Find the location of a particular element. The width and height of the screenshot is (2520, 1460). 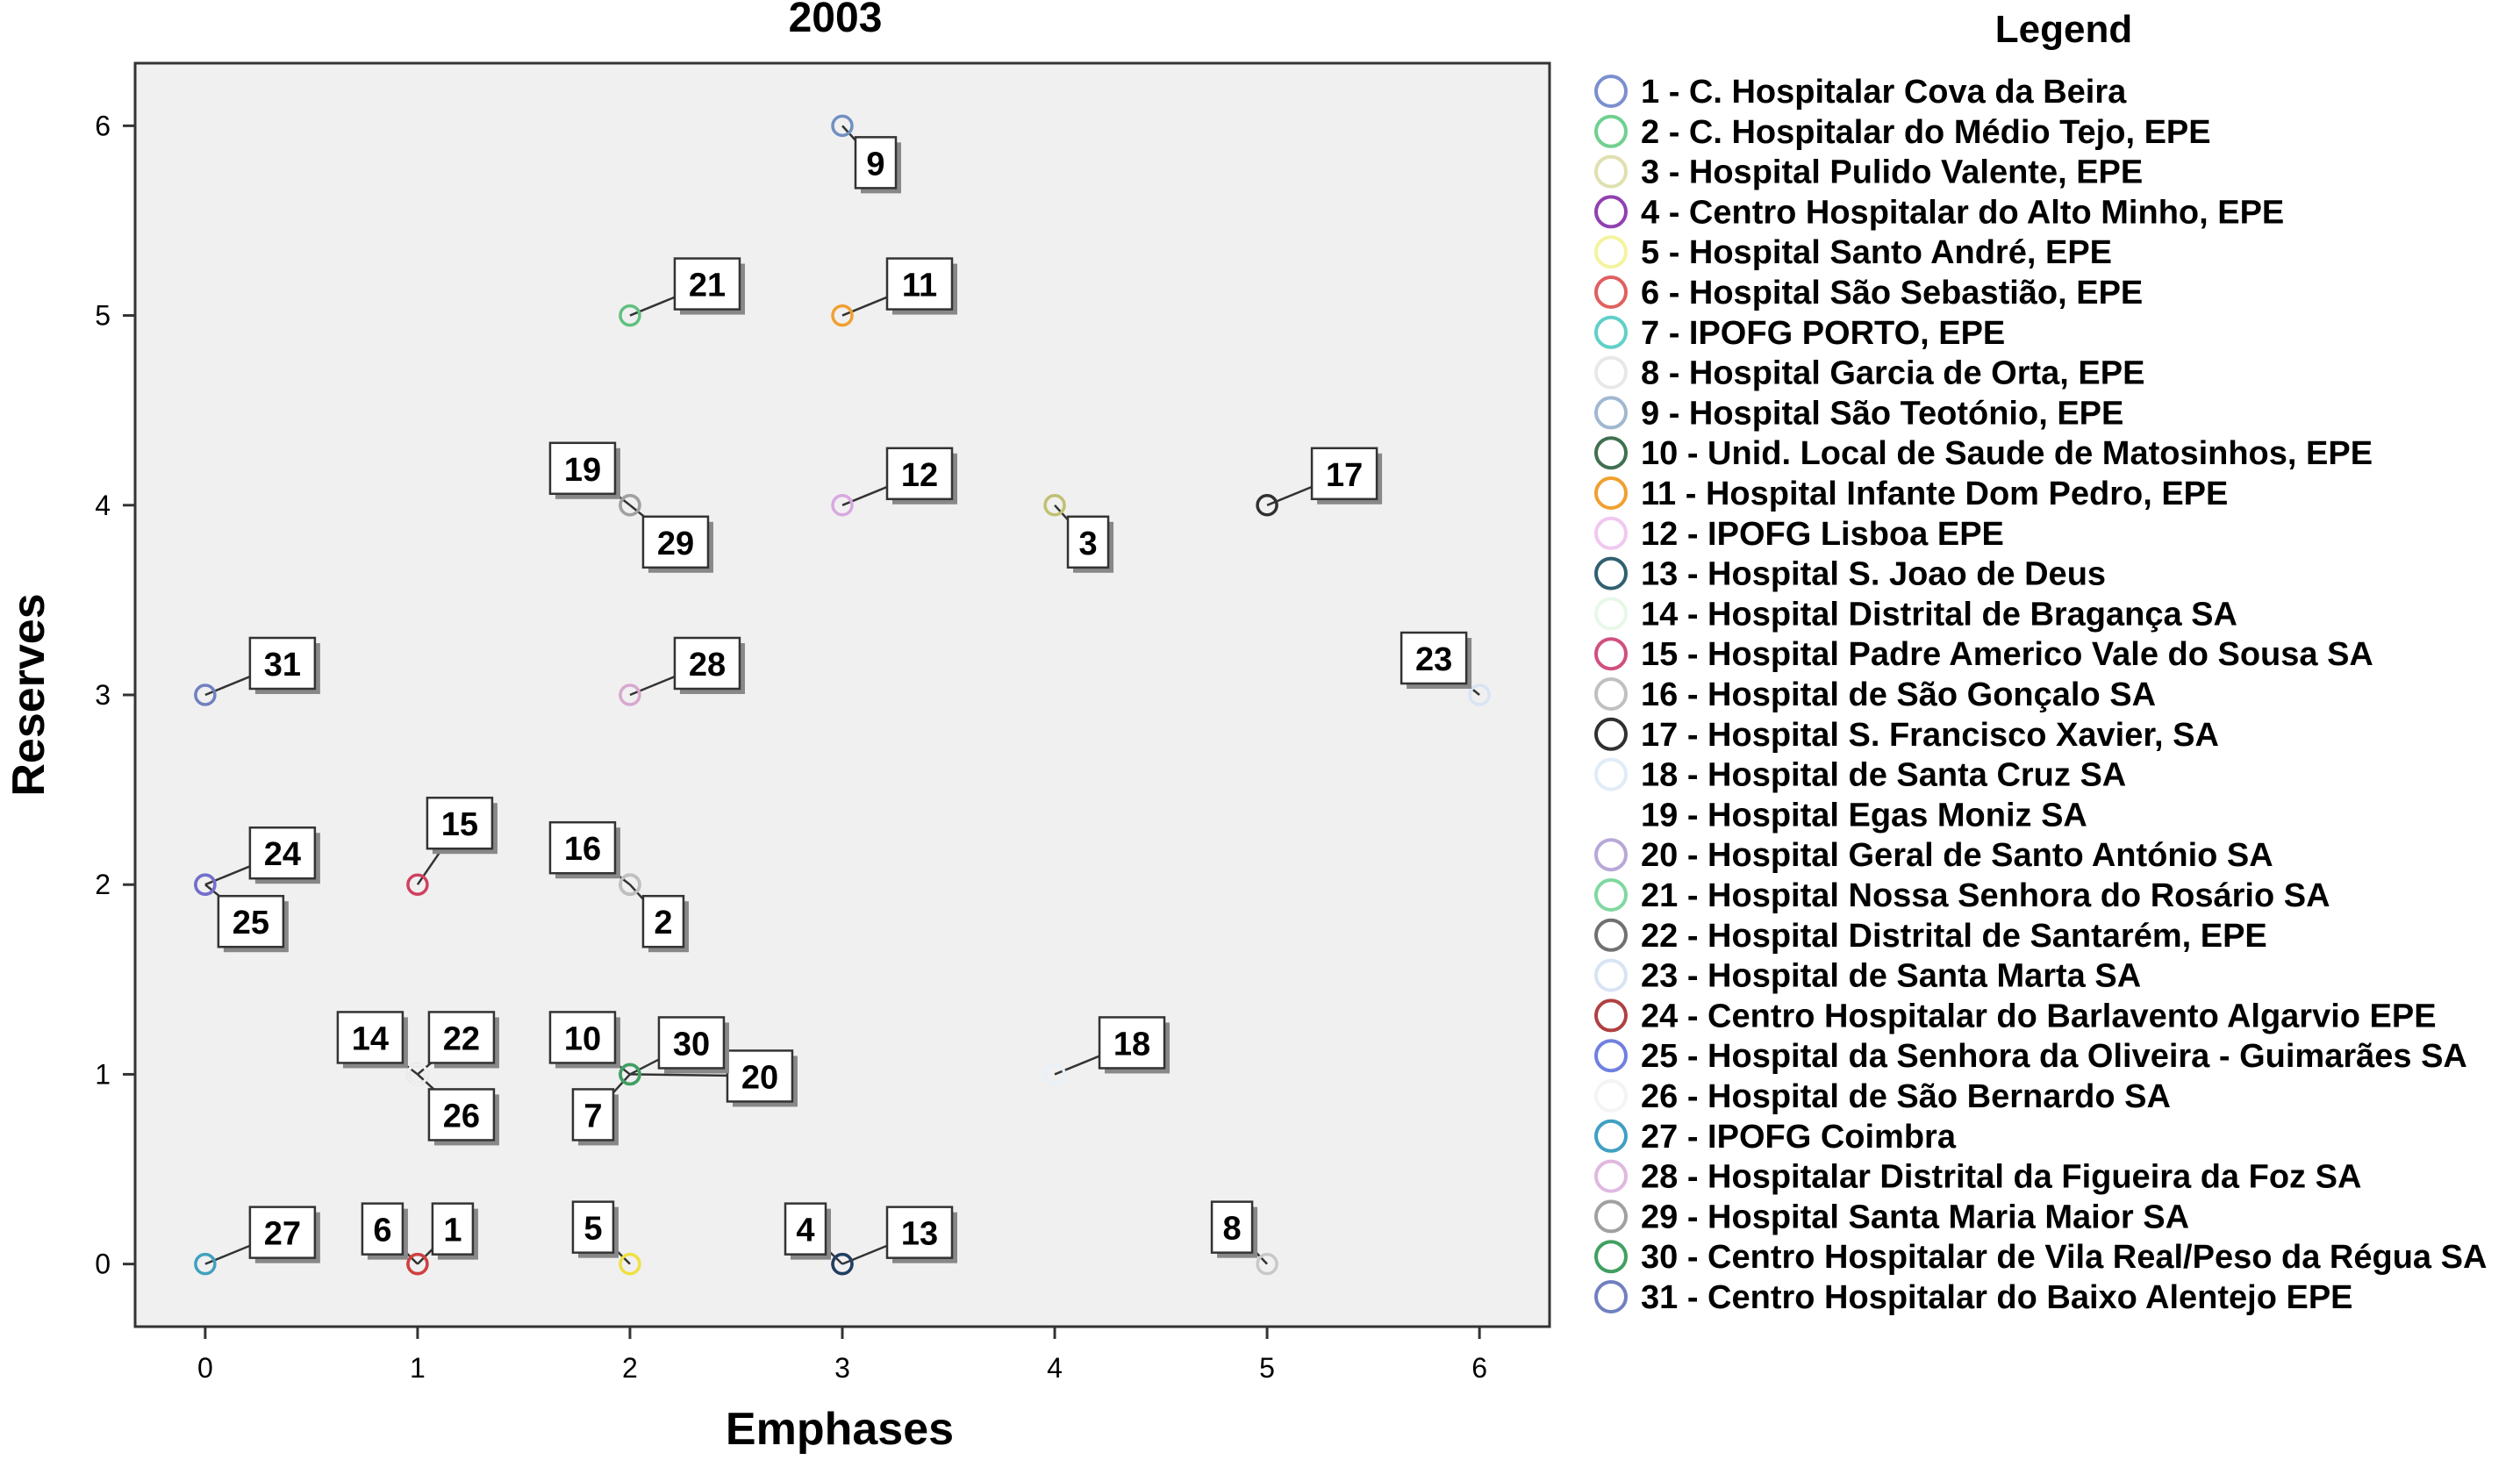

legend-label: 29 - Hospital Santa Maria Maior SA is located at coordinates (1915, 1217).